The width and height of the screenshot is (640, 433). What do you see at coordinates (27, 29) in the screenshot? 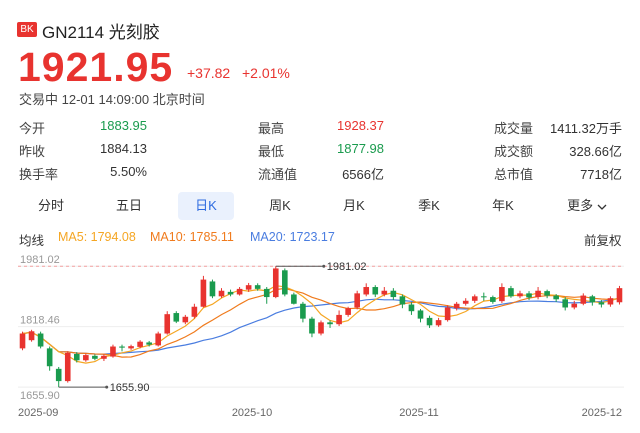
I see `market-badge: BK` at bounding box center [27, 29].